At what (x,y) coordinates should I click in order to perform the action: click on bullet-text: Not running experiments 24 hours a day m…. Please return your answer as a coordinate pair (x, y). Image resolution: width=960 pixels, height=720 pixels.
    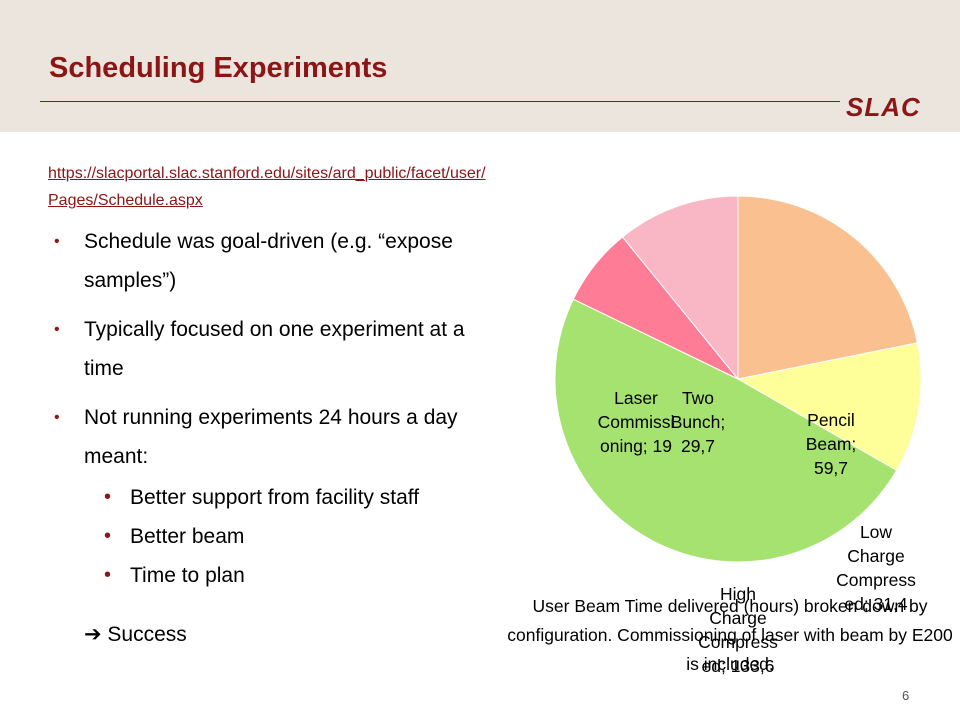
    Looking at the image, I should click on (271, 437).